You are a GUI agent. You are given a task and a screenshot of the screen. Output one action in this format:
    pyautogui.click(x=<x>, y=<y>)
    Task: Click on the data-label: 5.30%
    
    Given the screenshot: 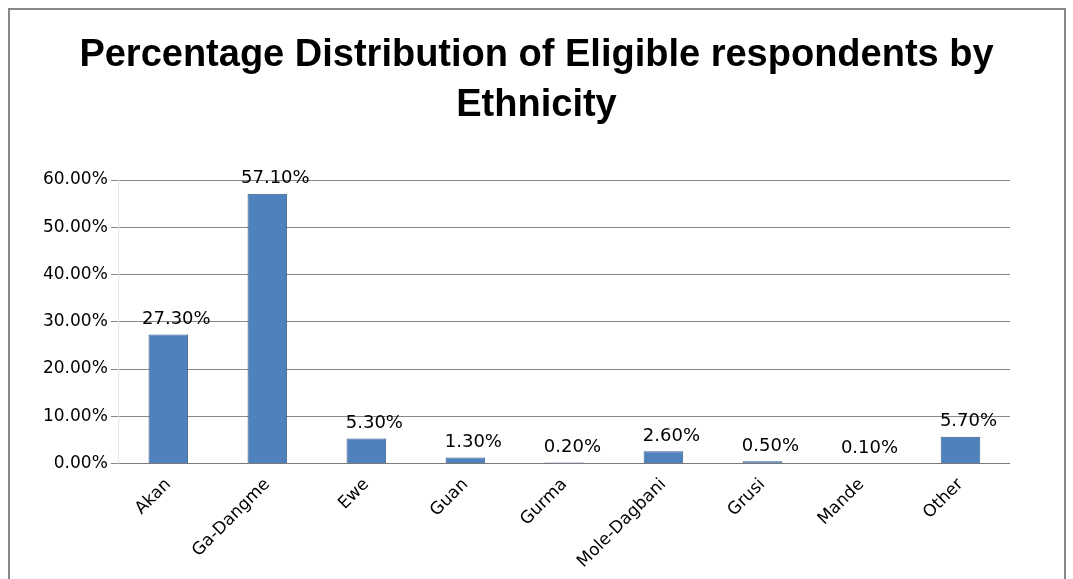 What is the action you would take?
    pyautogui.click(x=374, y=422)
    